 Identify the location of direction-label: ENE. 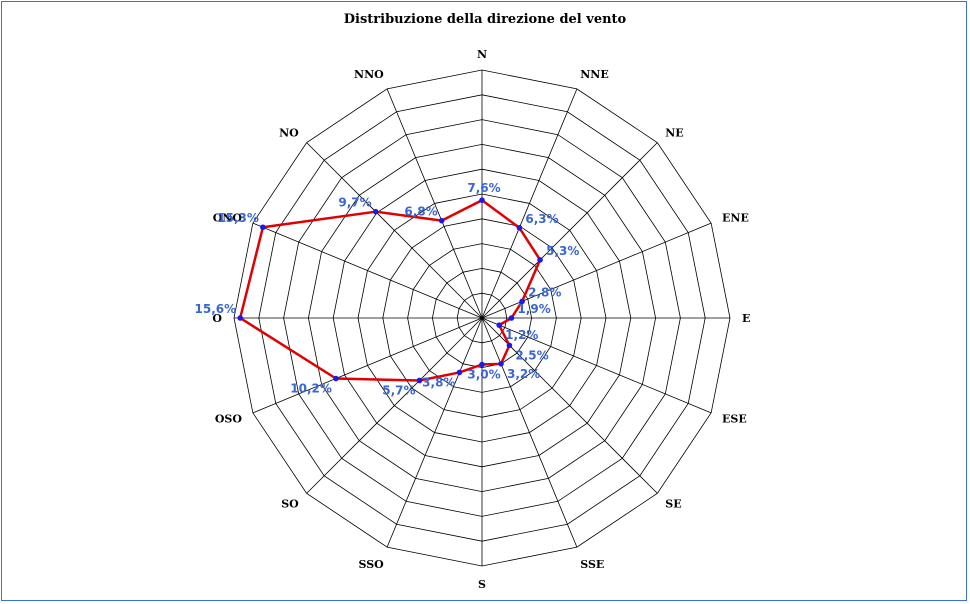
(735, 218).